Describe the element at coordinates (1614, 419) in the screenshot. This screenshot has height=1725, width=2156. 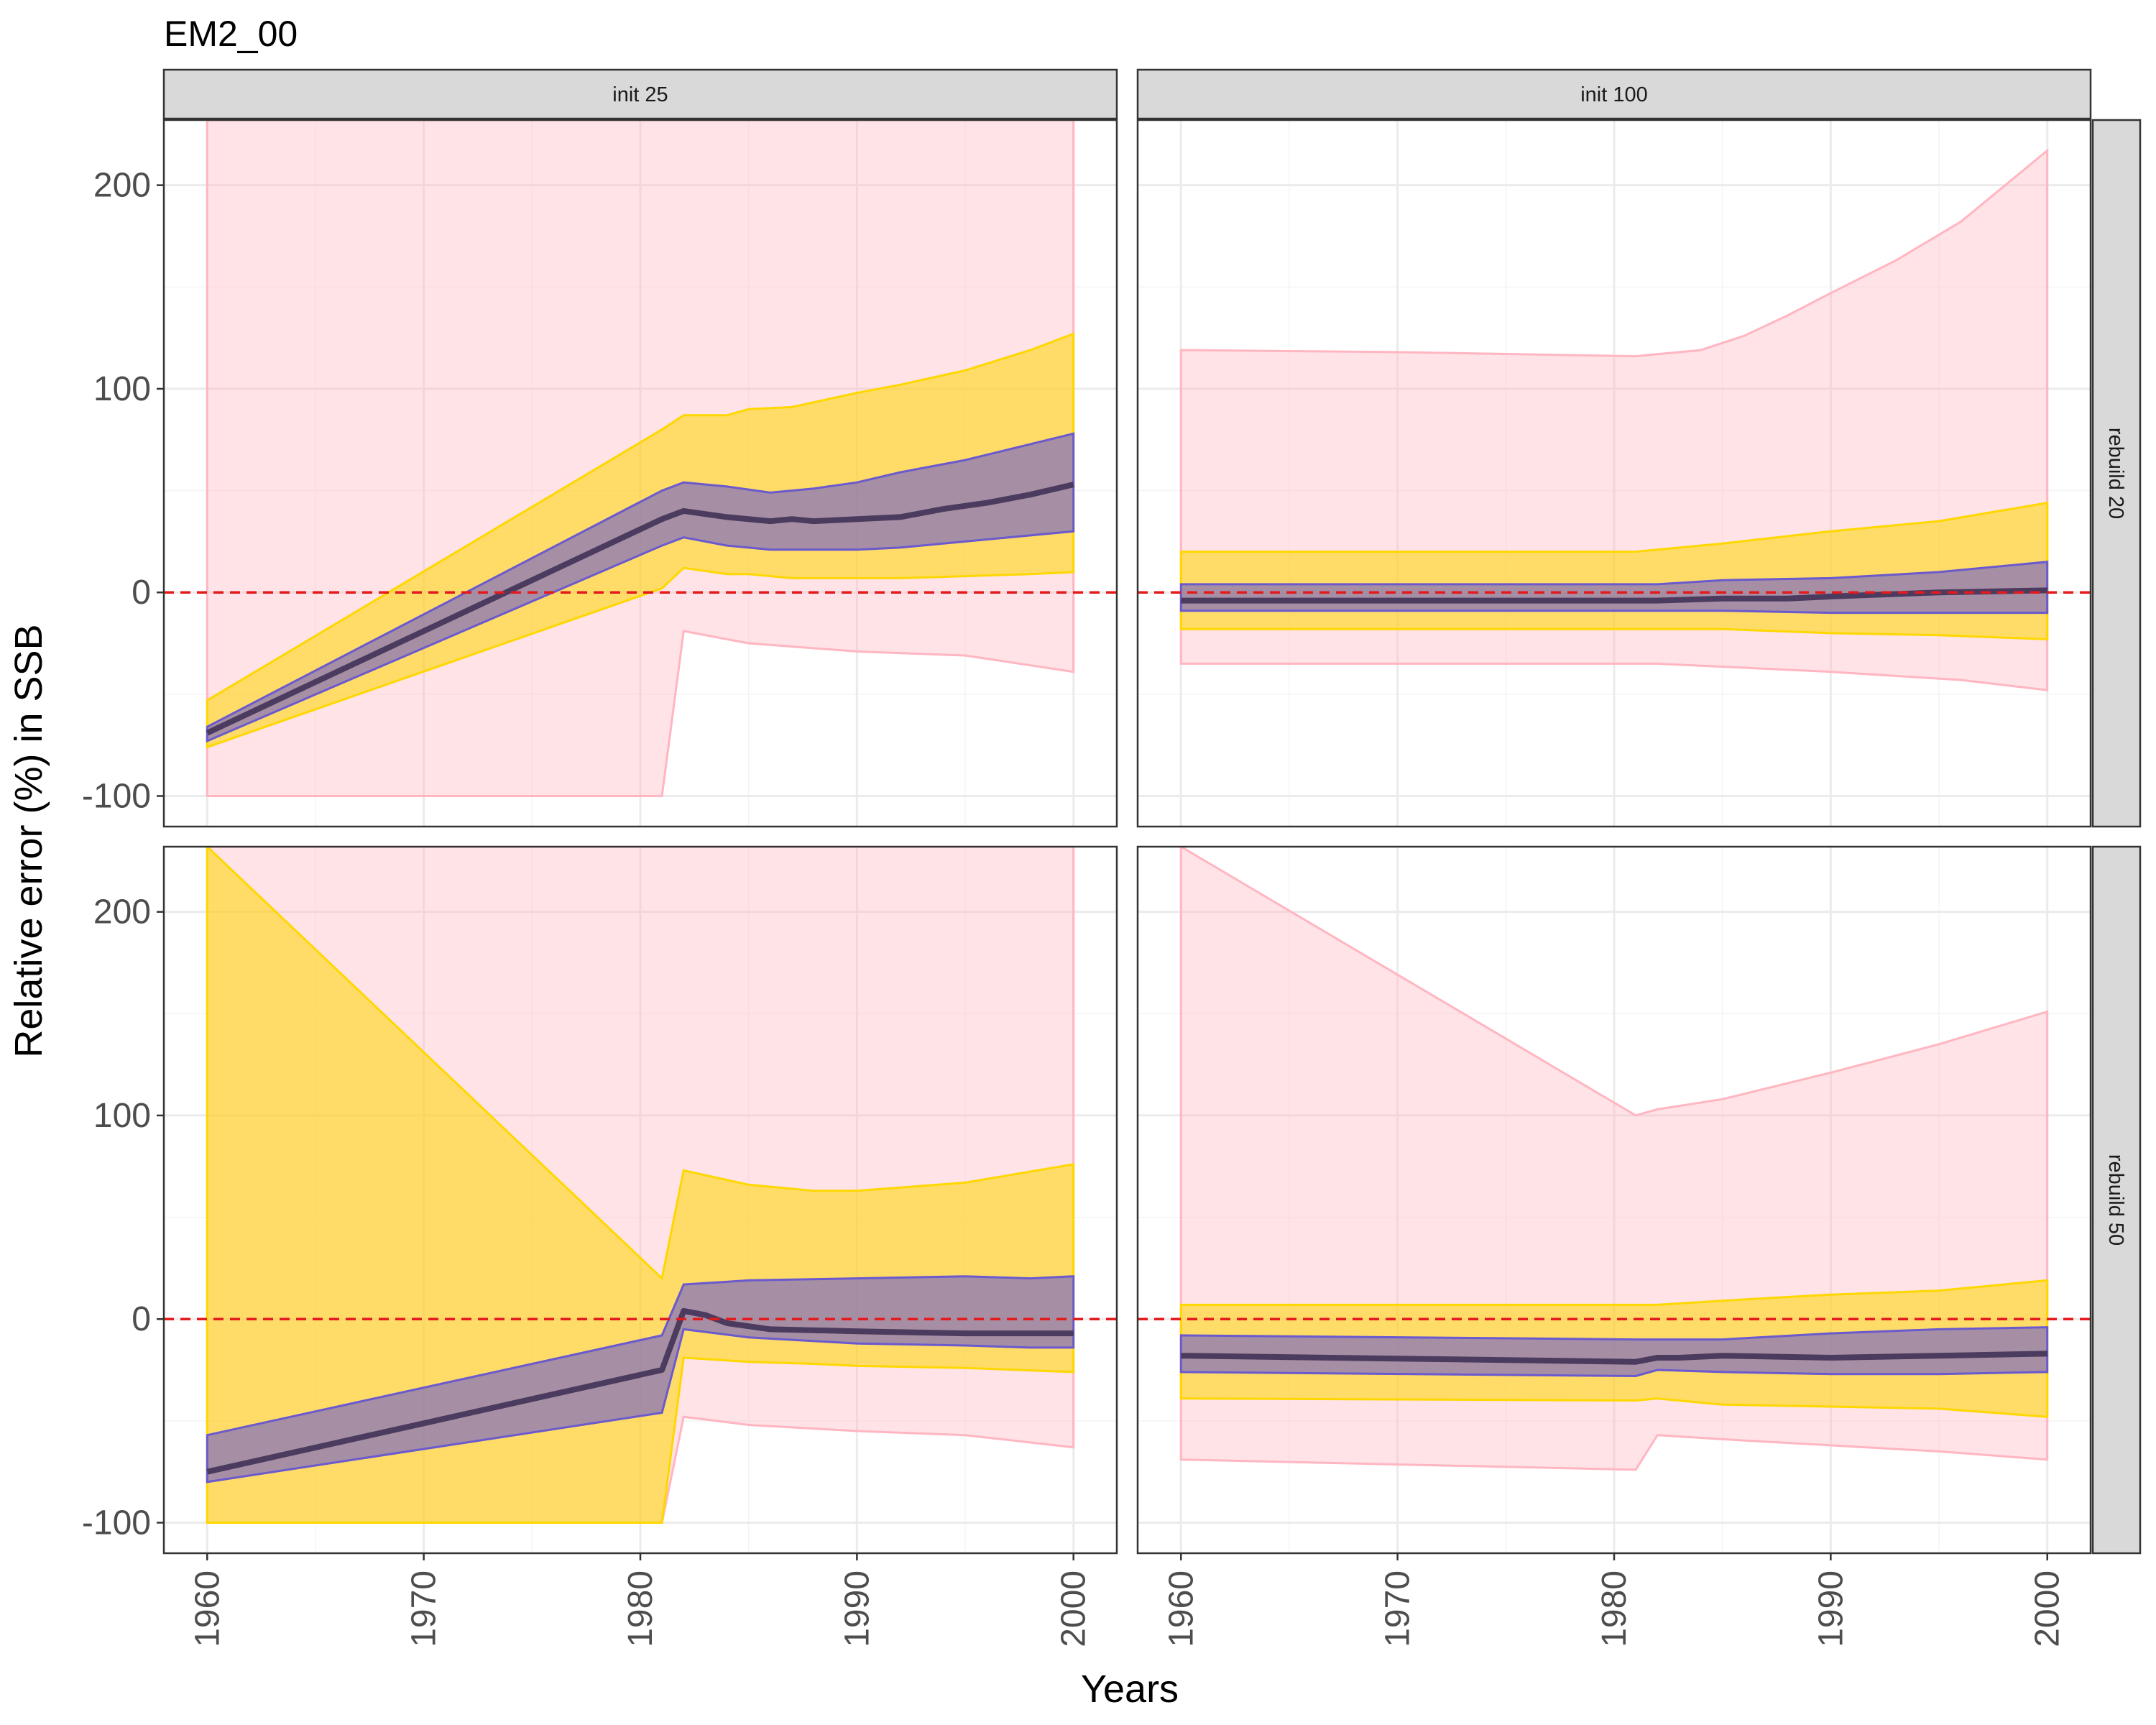
I see `panel-data` at that location.